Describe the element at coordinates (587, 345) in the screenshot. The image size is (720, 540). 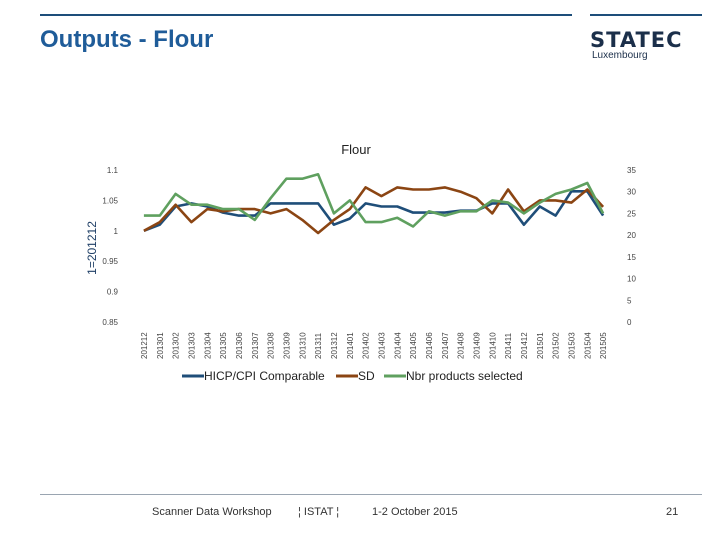
I see `x-tick-label: 201504` at that location.